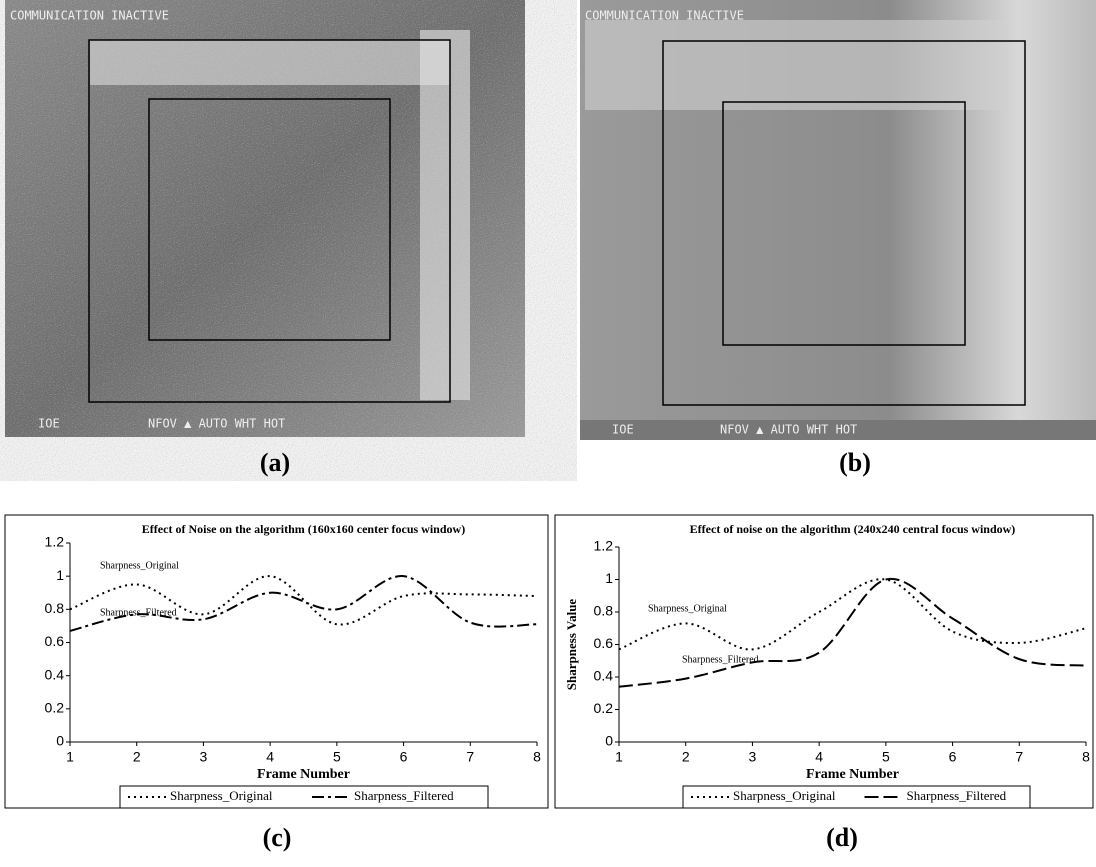 The image size is (1096, 867). What do you see at coordinates (571, 645) in the screenshot?
I see `y-axis-label: Sharpness Value` at bounding box center [571, 645].